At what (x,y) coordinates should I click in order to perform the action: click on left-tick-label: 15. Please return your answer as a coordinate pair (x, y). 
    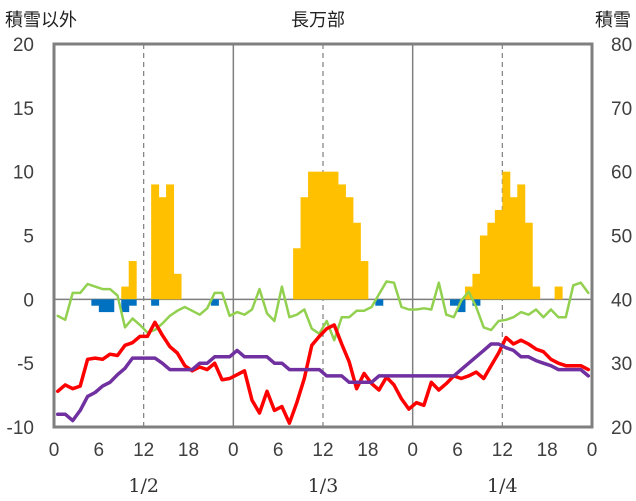
    Looking at the image, I should click on (23, 109).